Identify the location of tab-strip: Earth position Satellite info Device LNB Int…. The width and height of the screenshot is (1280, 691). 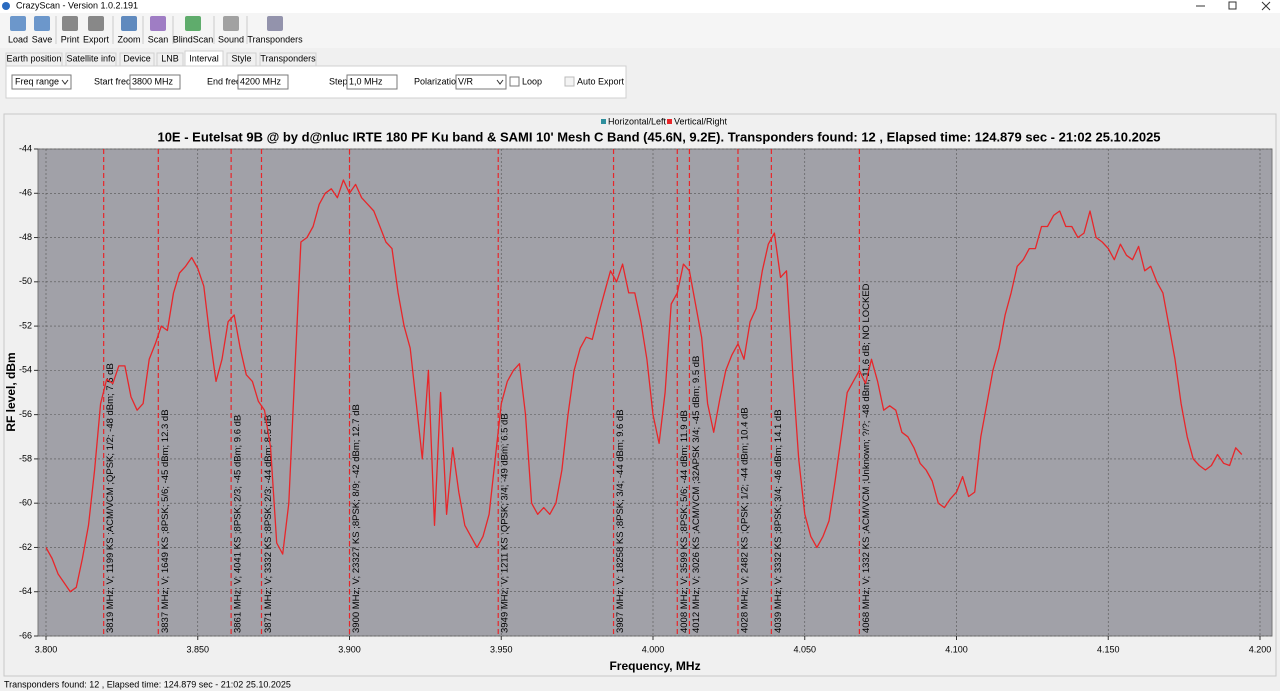
(161, 58).